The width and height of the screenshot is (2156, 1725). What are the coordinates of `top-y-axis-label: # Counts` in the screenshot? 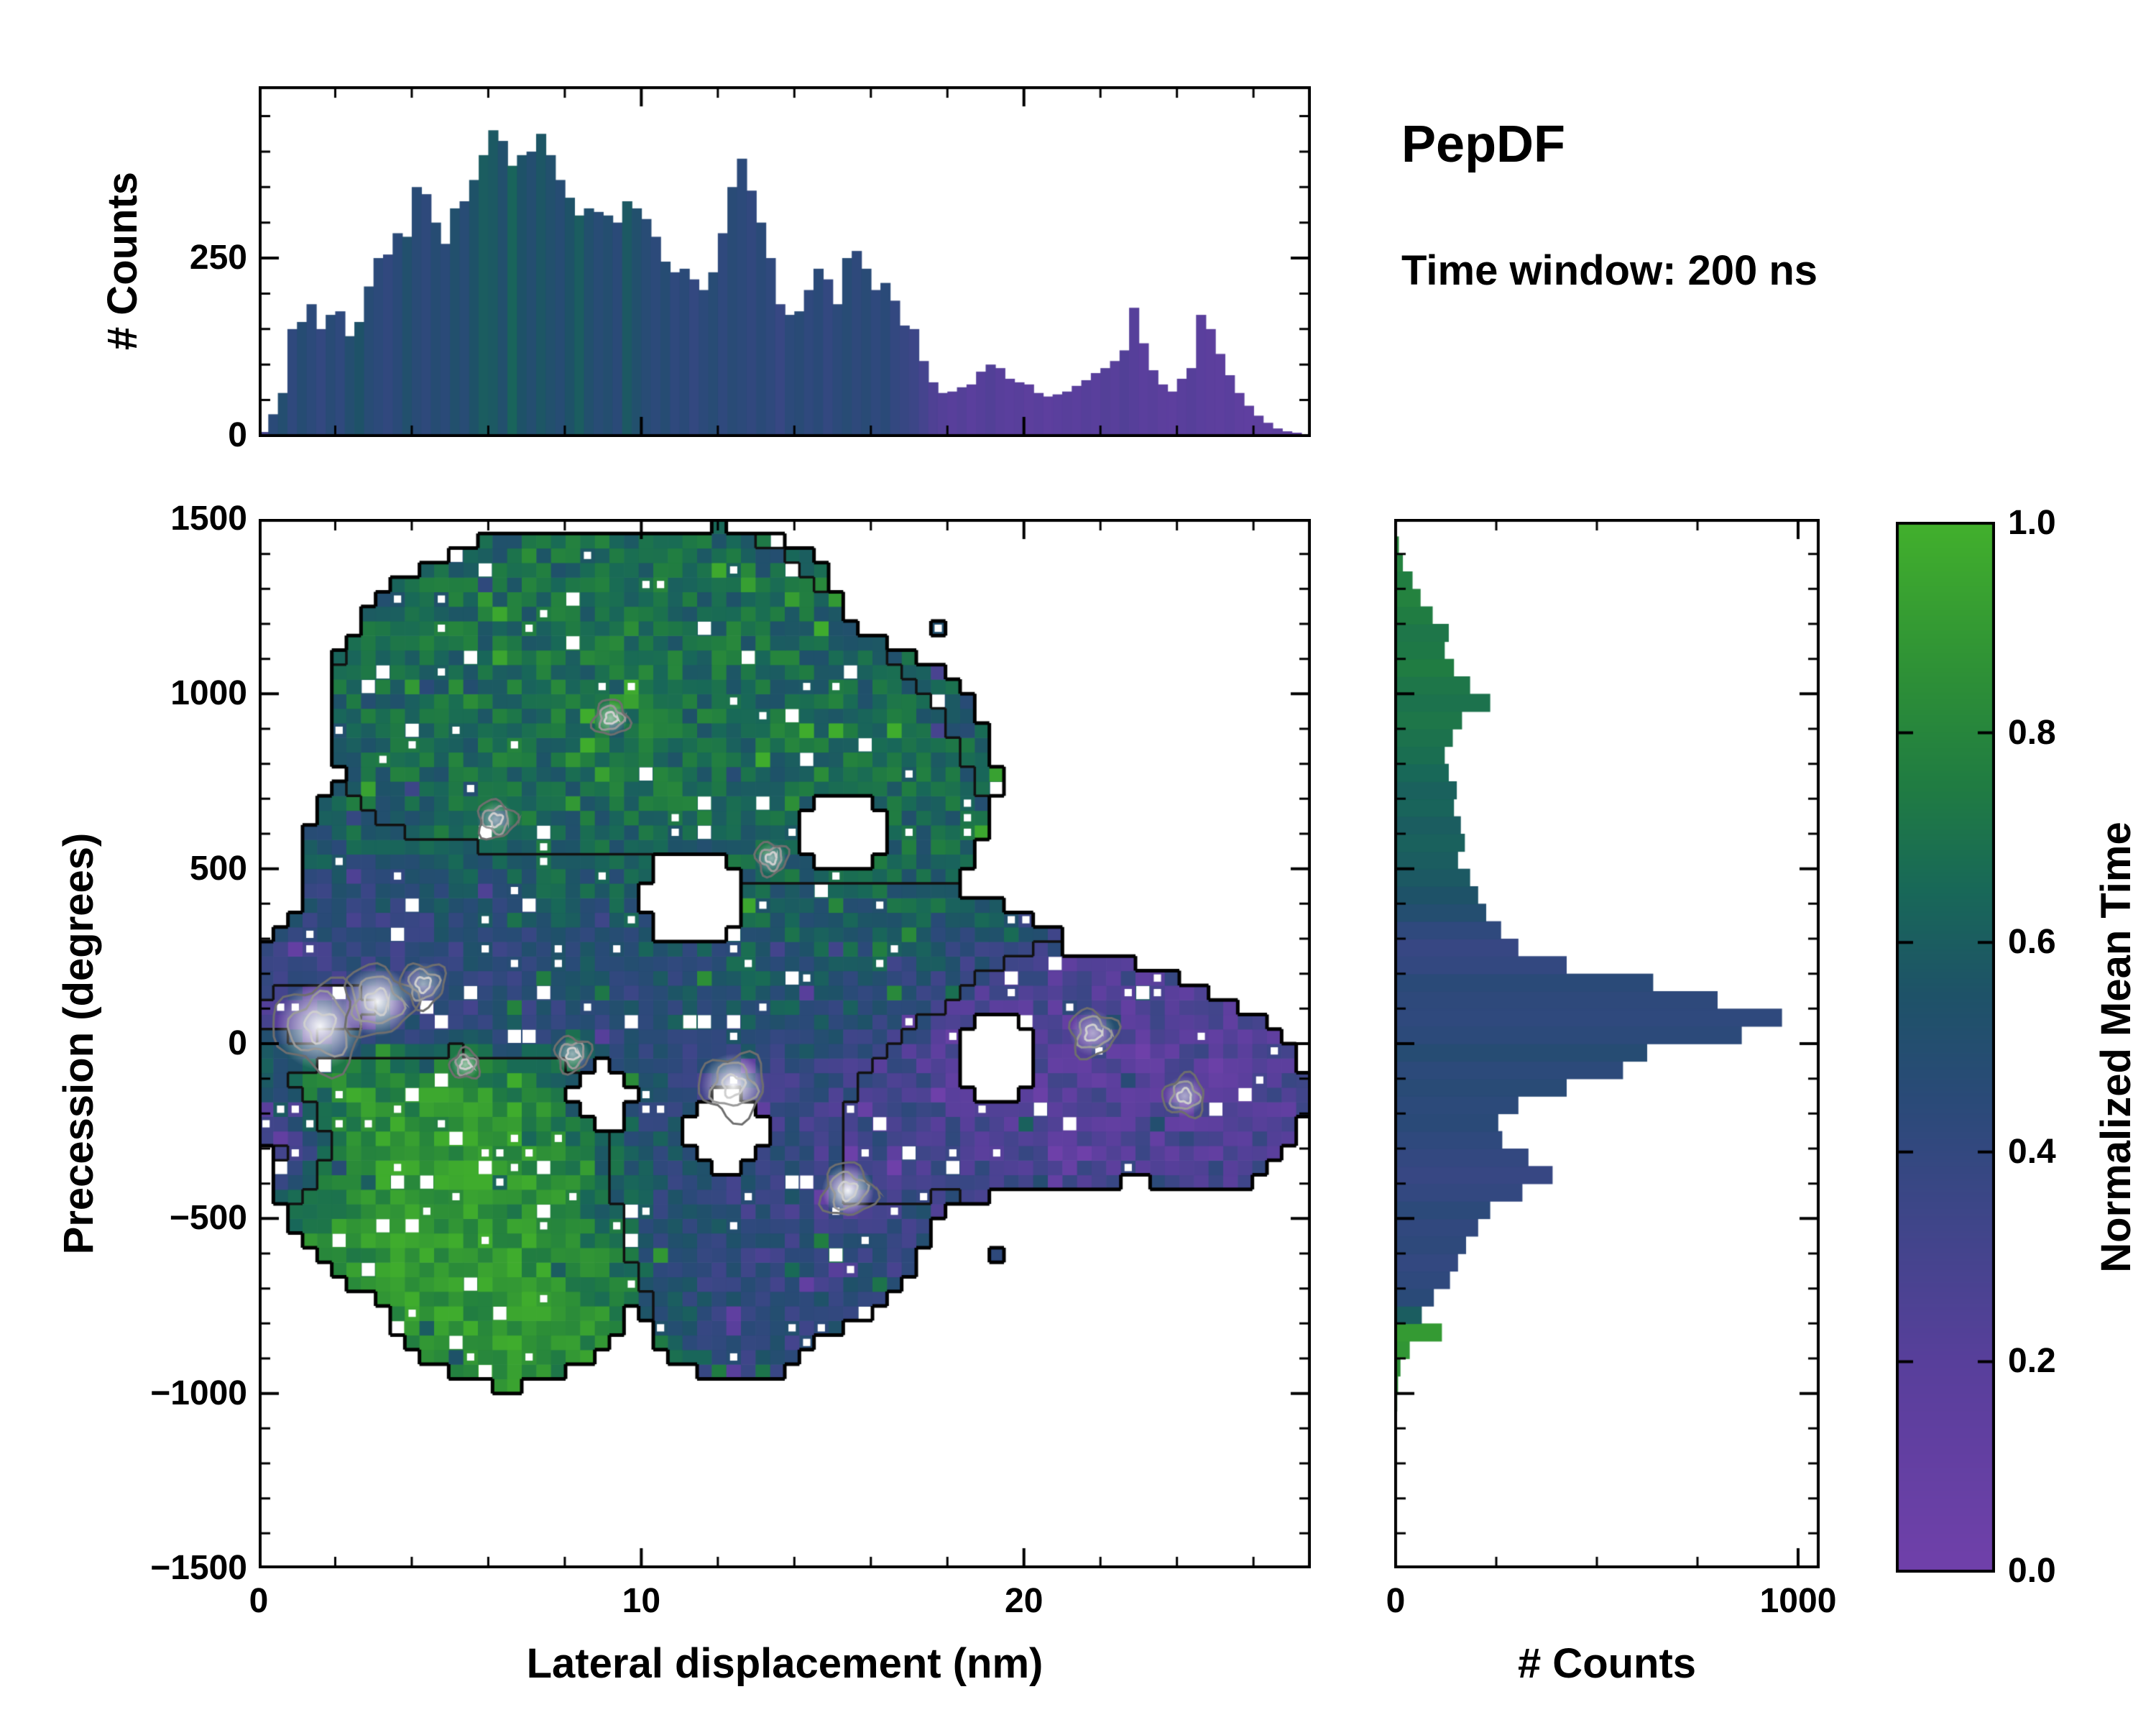 It's located at (123, 261).